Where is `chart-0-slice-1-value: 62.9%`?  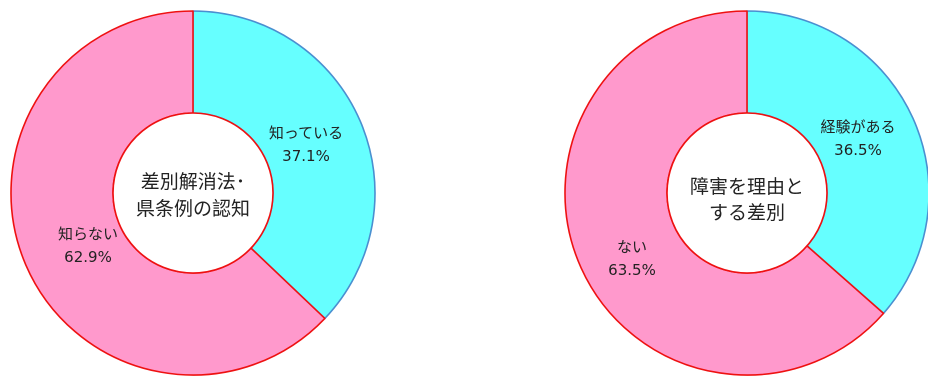
chart-0-slice-1-value: 62.9% is located at coordinates (88, 257).